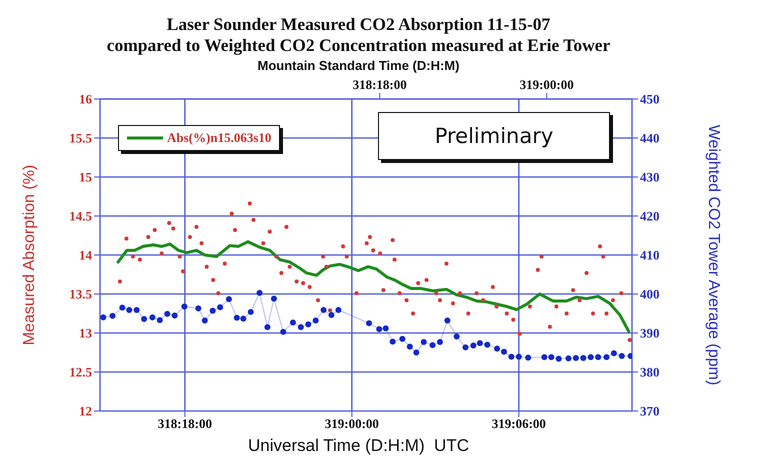 This screenshot has height=470, width=757. I want to click on x2-axis-title: Mountain Standard Time (D:H:M), so click(358, 65).